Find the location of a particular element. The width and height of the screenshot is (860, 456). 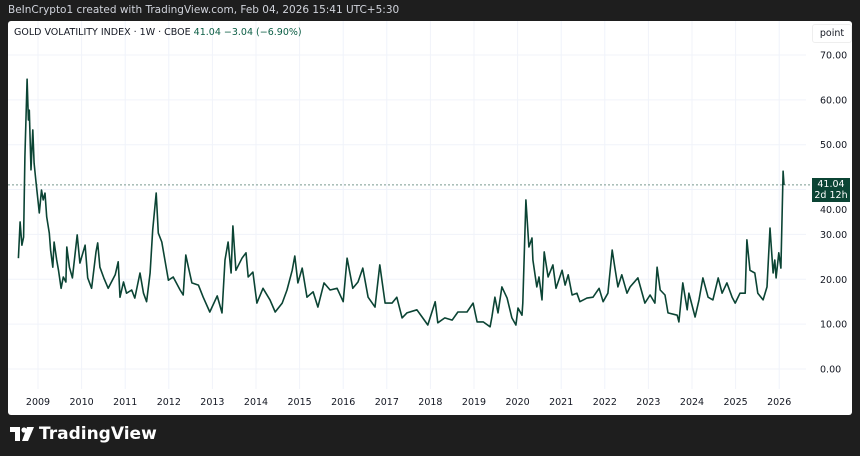

symbol-title: GOLD VOLATILITY INDEX · 1W · CBOE is located at coordinates (102, 32).